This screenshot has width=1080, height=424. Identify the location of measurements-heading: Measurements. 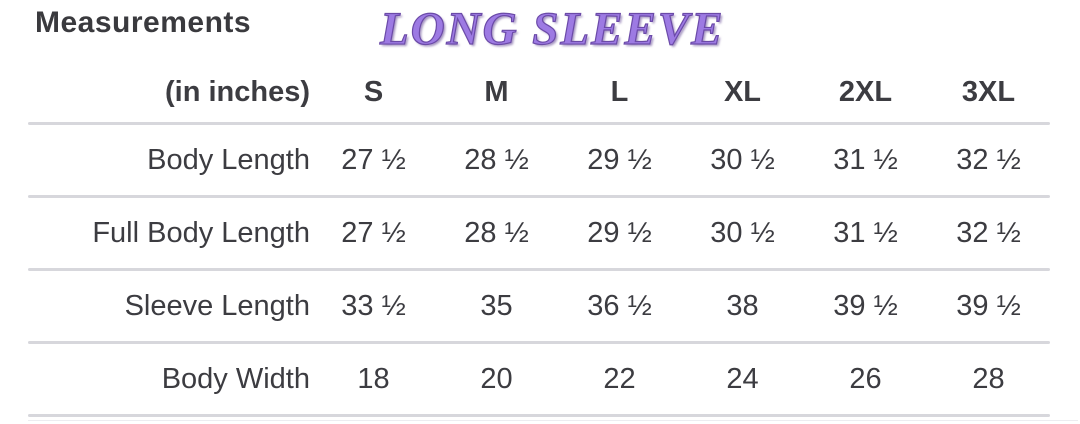
(143, 22).